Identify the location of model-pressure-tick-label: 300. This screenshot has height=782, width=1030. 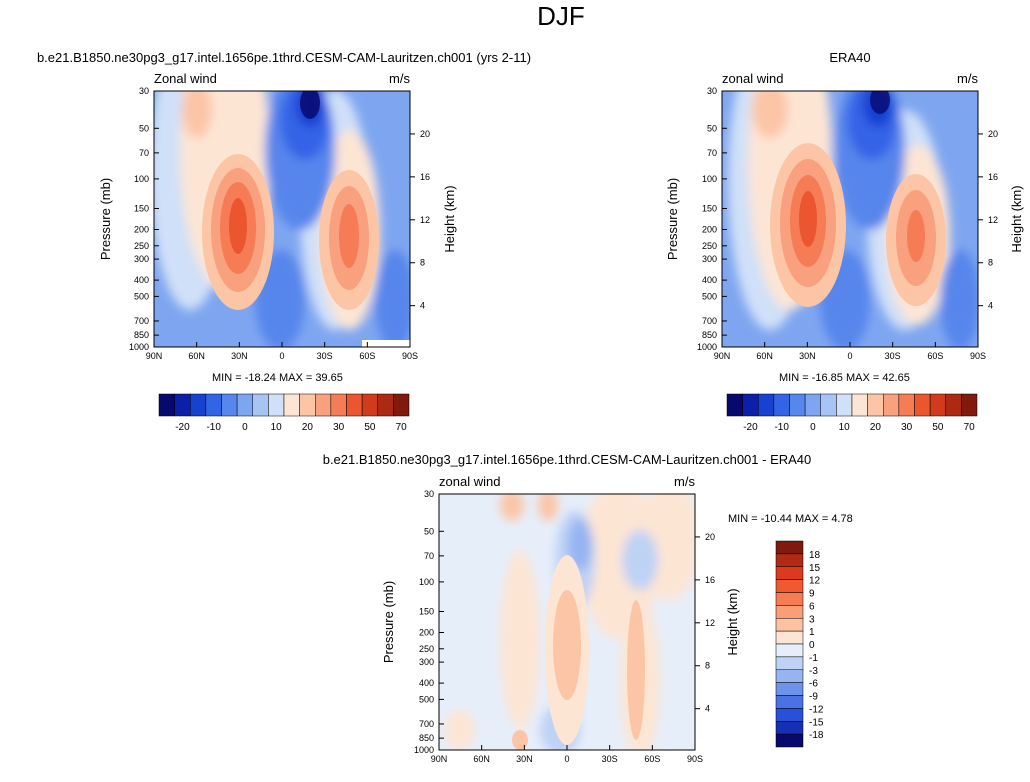
(141, 259).